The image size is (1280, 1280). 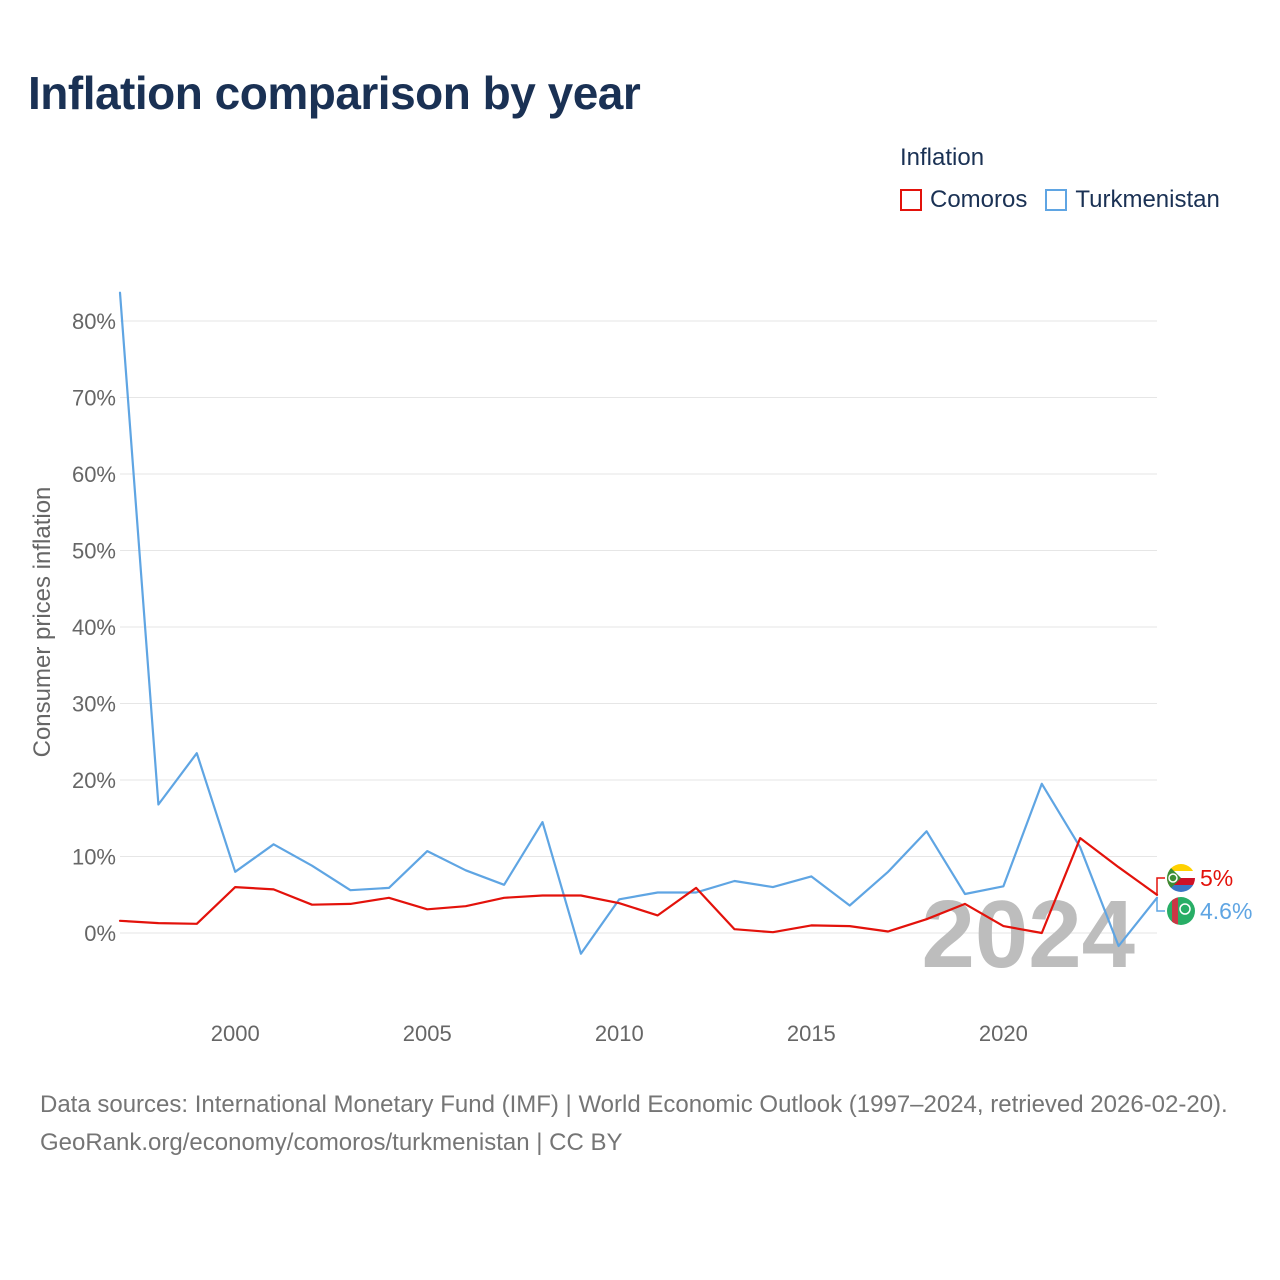 I want to click on x-tick-label: 2000, so click(x=235, y=1033).